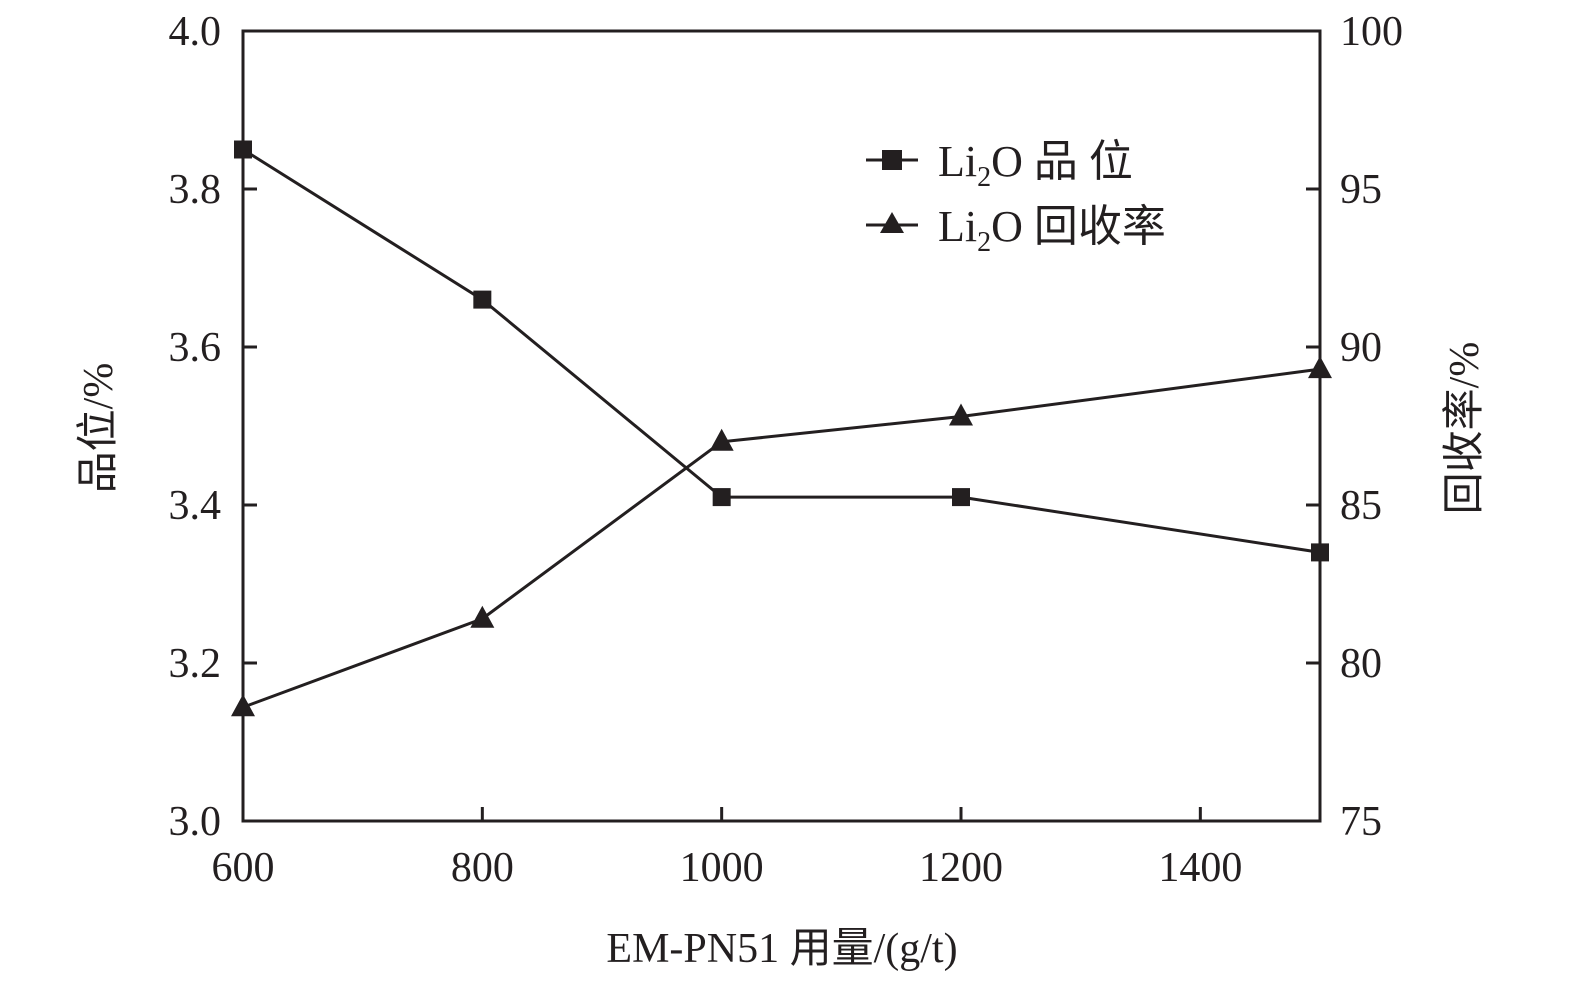 The image size is (1575, 984). I want to click on legend-marker-square, so click(892, 160).